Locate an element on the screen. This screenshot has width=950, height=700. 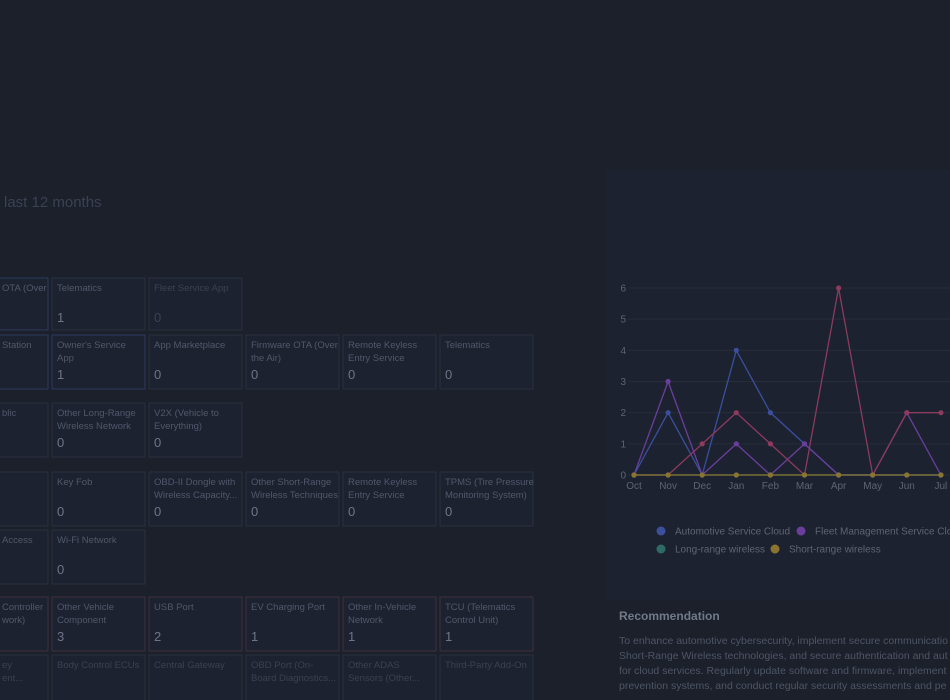
tile-label: TPMS (Tire Pressure is located at coordinates (489, 482).